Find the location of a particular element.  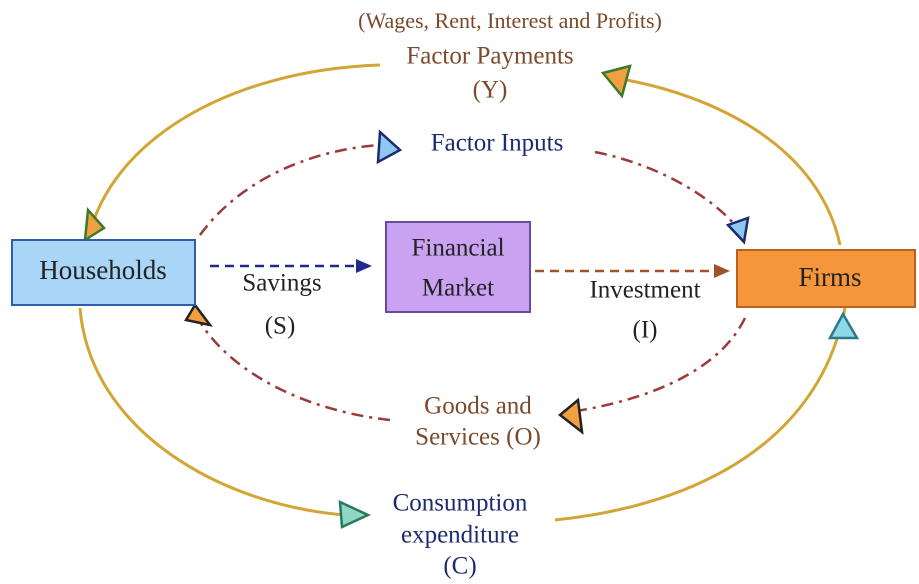

consumption-arc-left is located at coordinates (212, 412).